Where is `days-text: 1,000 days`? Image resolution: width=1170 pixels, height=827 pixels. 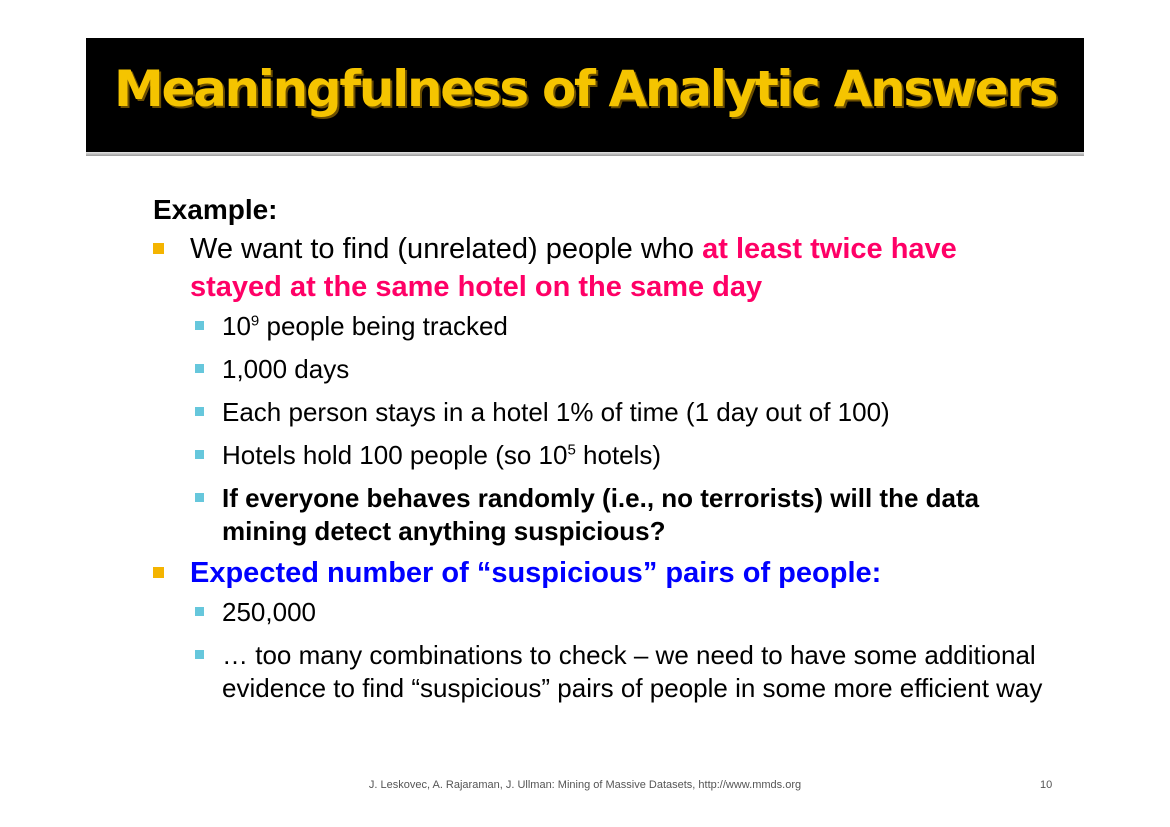 days-text: 1,000 days is located at coordinates (286, 369).